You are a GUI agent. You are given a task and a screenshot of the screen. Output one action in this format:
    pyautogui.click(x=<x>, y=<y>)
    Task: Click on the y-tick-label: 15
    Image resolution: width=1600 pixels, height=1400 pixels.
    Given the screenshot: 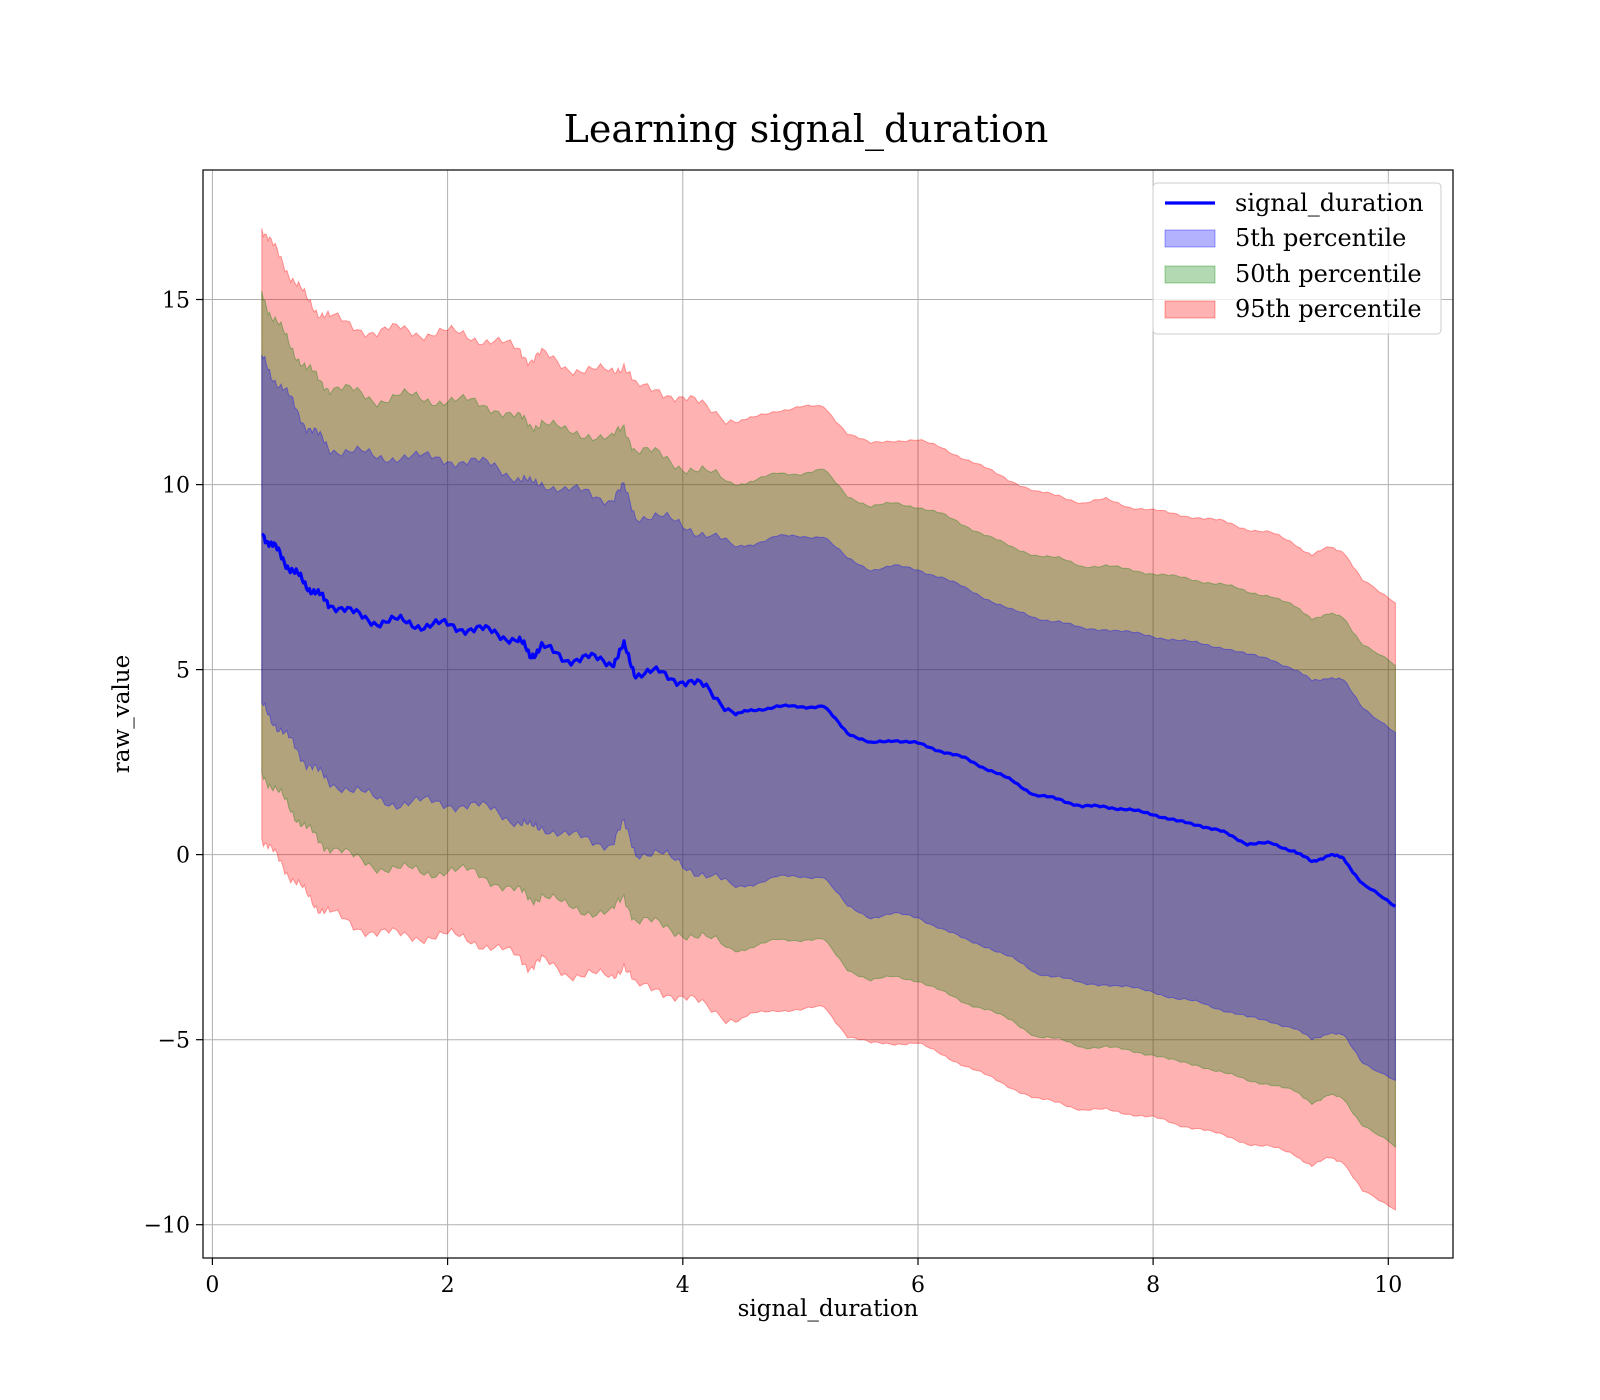 What is the action you would take?
    pyautogui.click(x=176, y=301)
    